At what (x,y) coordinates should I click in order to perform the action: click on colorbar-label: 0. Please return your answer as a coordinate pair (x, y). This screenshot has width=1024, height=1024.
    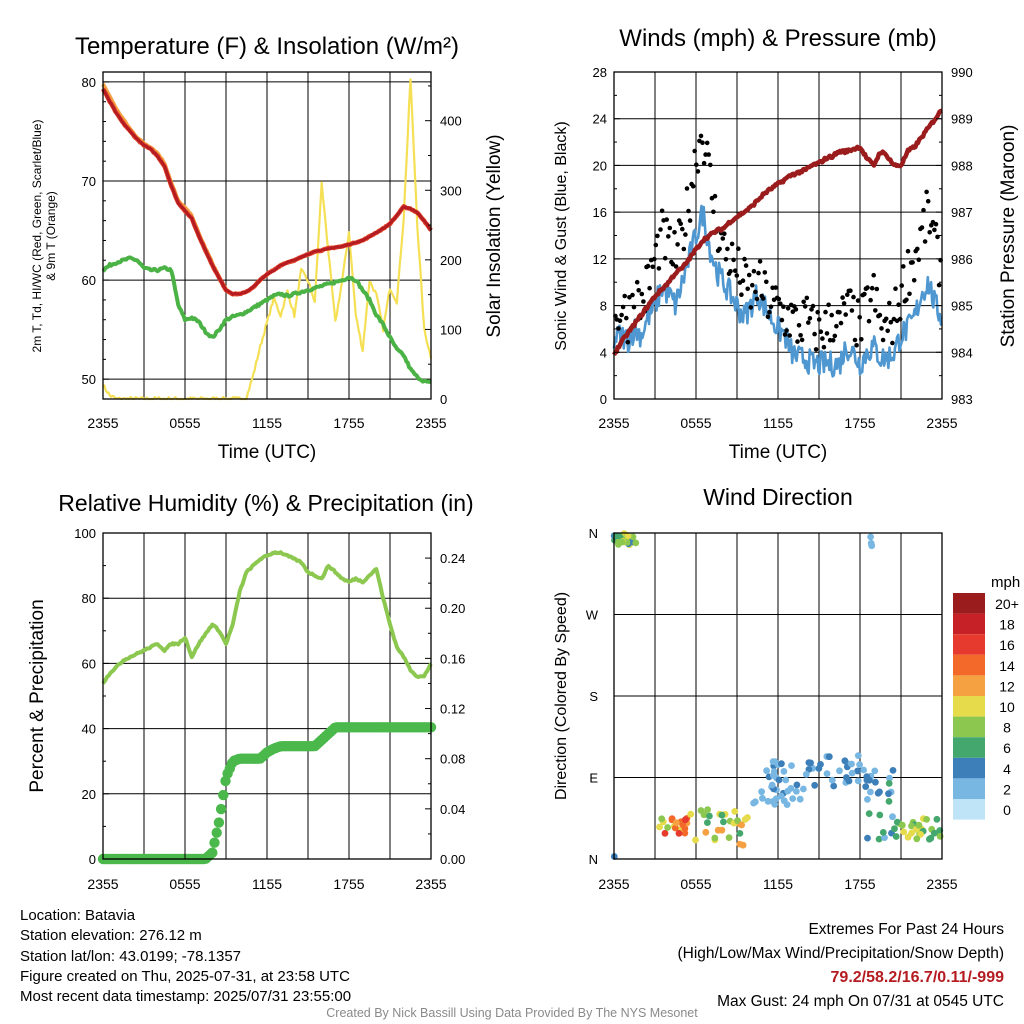
    Looking at the image, I should click on (1007, 810).